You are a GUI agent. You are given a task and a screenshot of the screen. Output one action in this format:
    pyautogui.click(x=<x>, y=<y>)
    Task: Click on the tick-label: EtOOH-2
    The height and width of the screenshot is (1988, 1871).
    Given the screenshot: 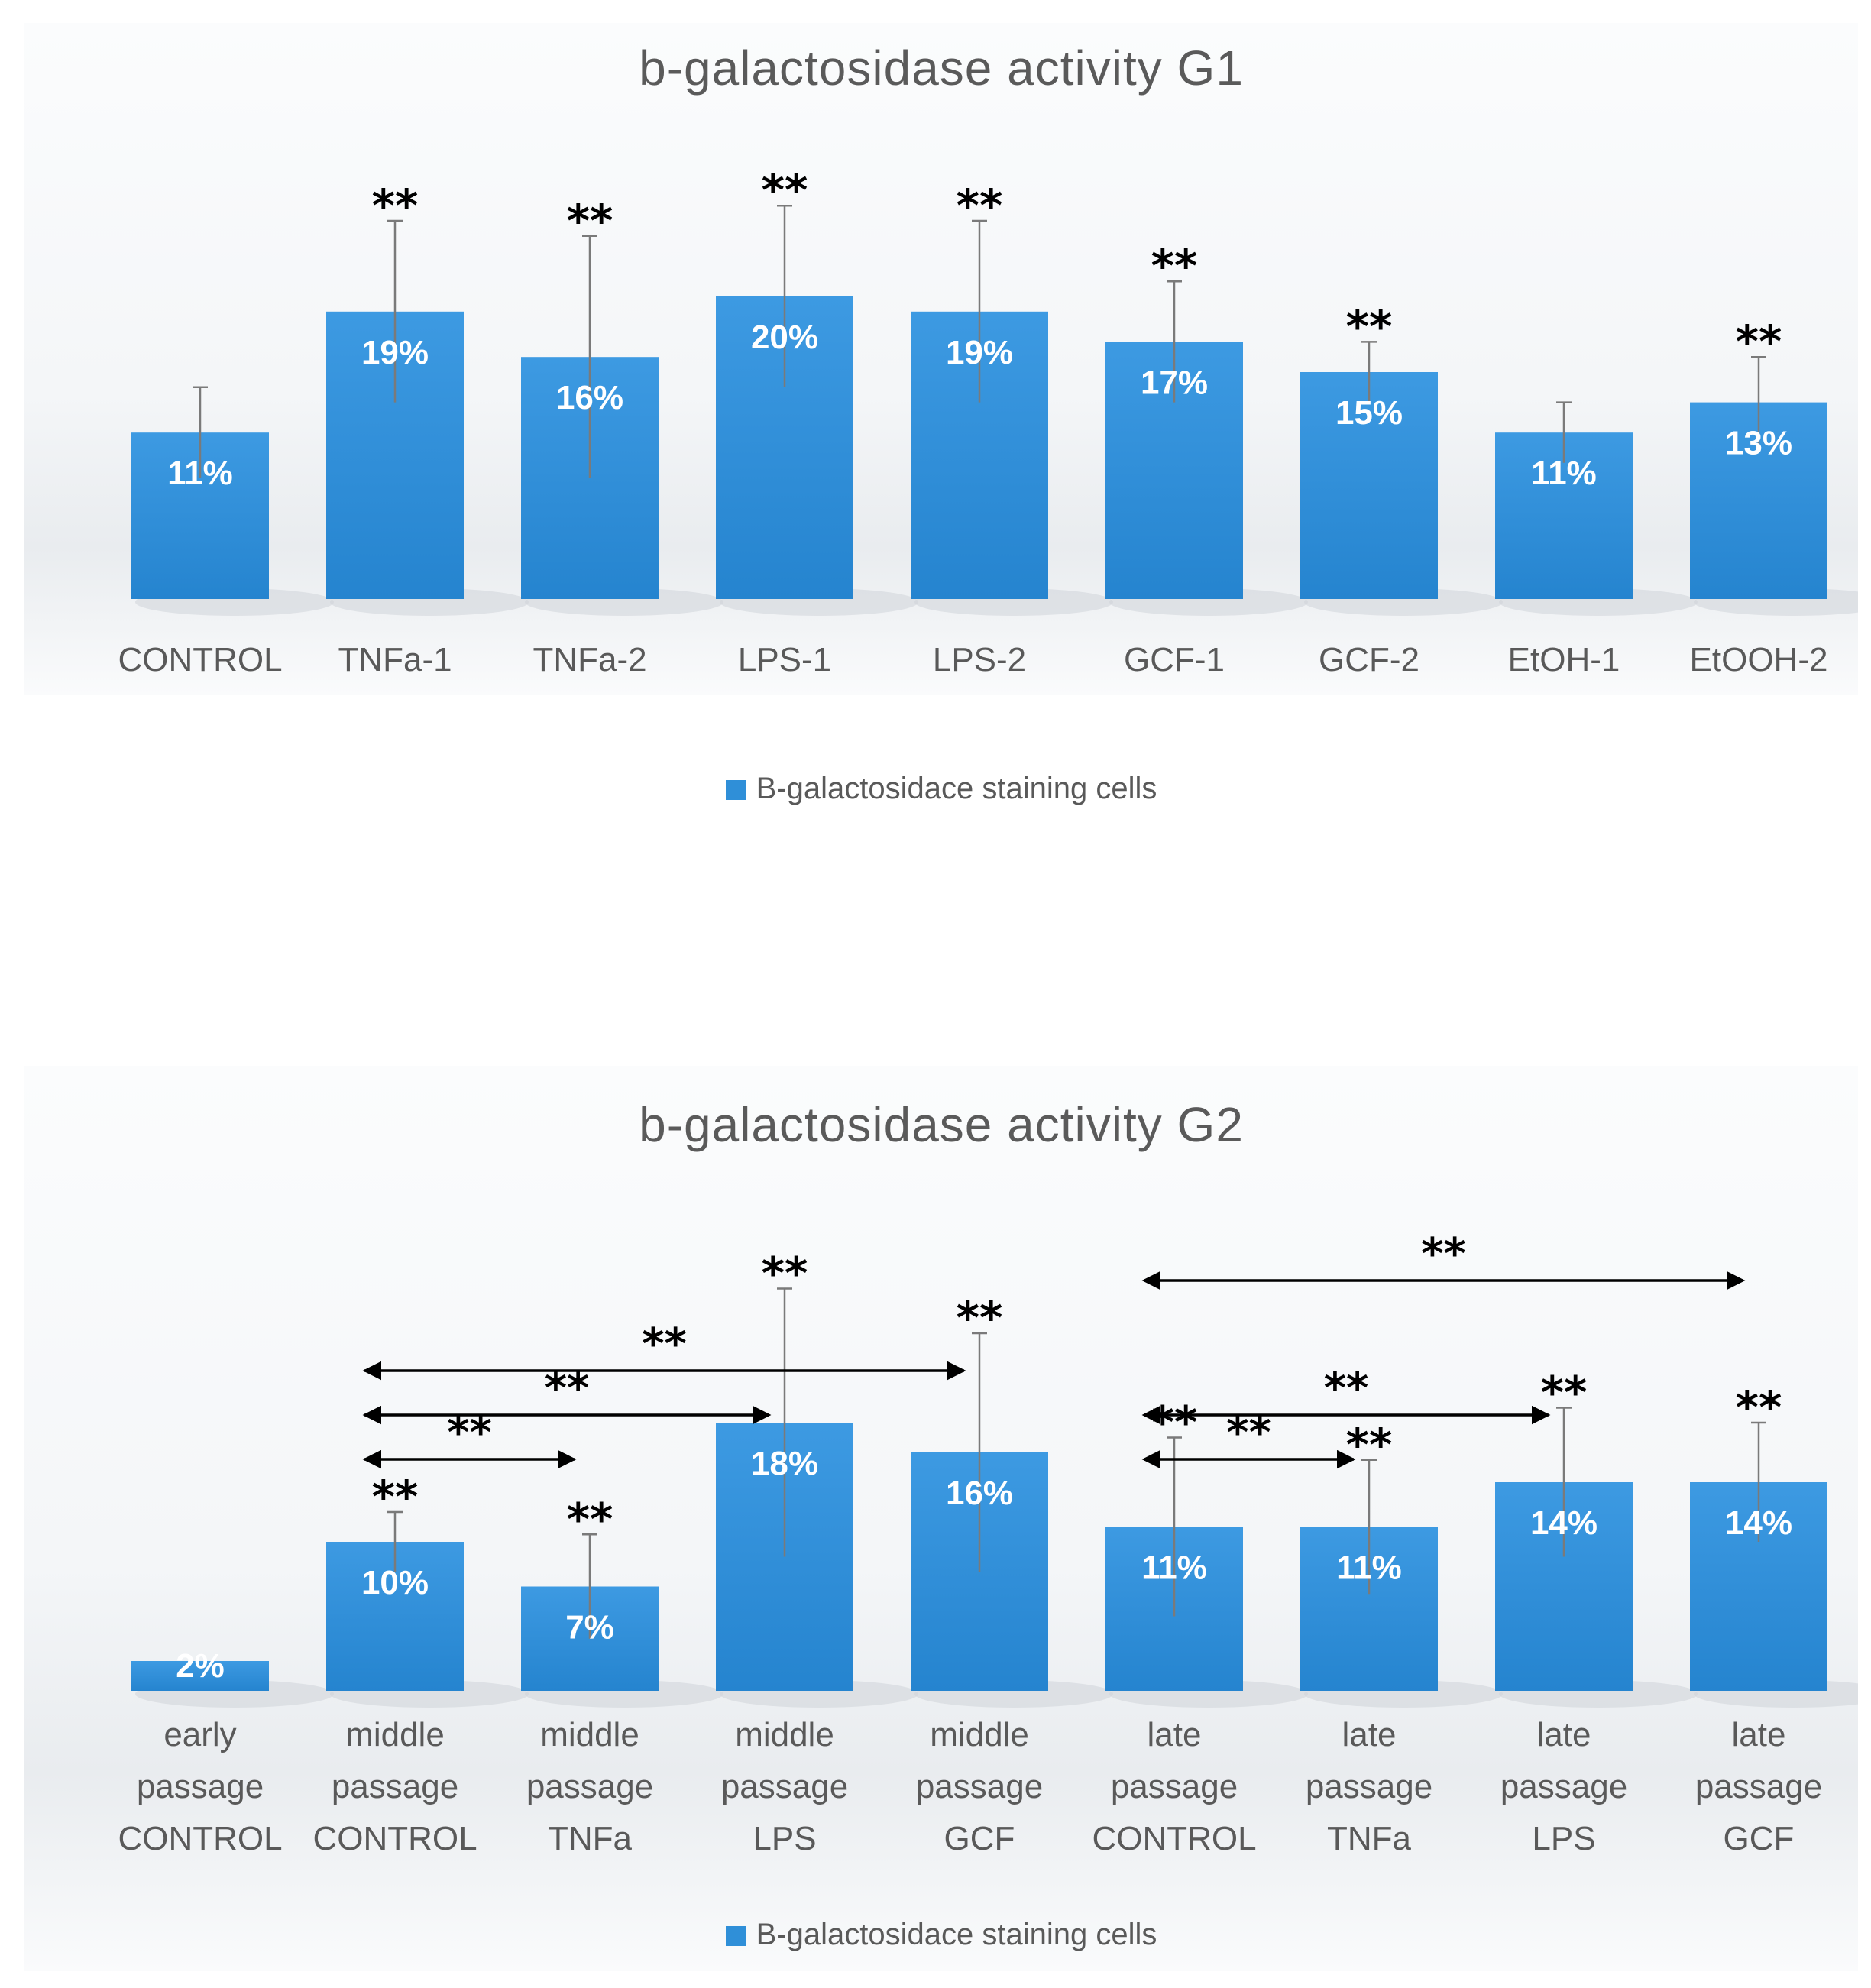 What is the action you would take?
    pyautogui.click(x=1759, y=659)
    